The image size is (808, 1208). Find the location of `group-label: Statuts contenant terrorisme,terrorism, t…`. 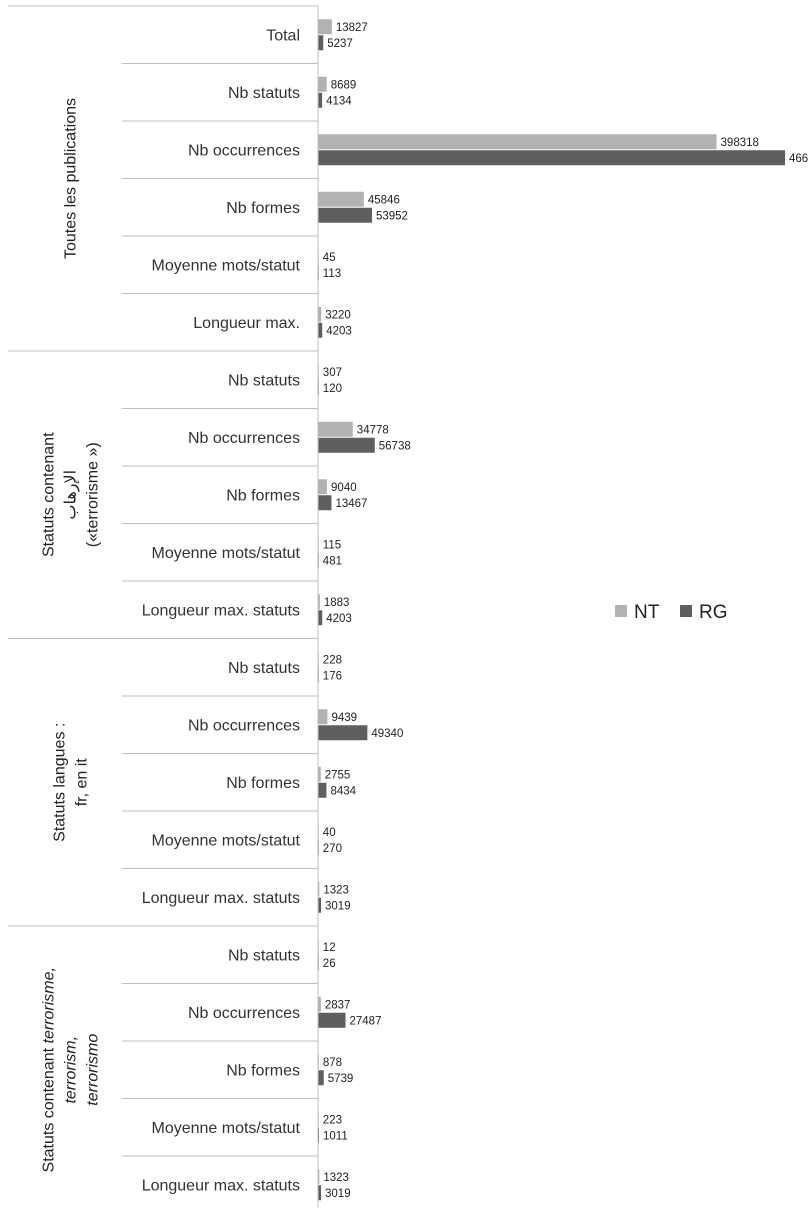

group-label: Statuts contenant terrorisme,terrorism, t… is located at coordinates (71, 1069).